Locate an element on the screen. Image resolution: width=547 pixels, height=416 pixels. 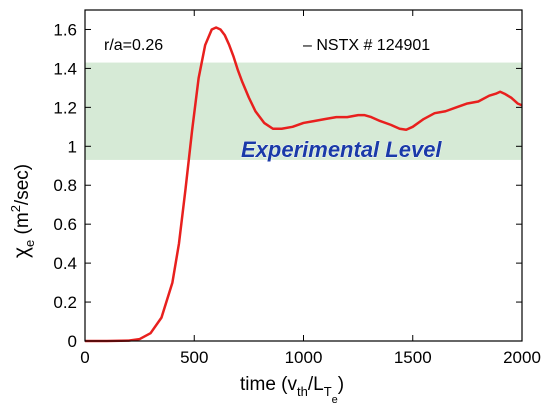
y-axis-title-end: /sec) is located at coordinates (22, 184).